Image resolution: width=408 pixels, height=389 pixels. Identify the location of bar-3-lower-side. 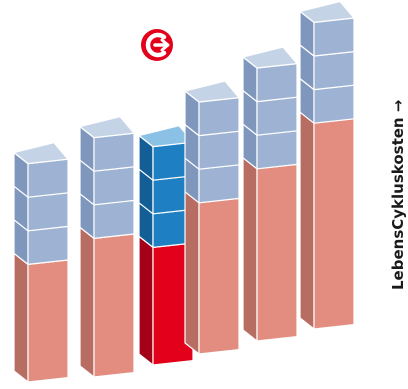
(146, 300).